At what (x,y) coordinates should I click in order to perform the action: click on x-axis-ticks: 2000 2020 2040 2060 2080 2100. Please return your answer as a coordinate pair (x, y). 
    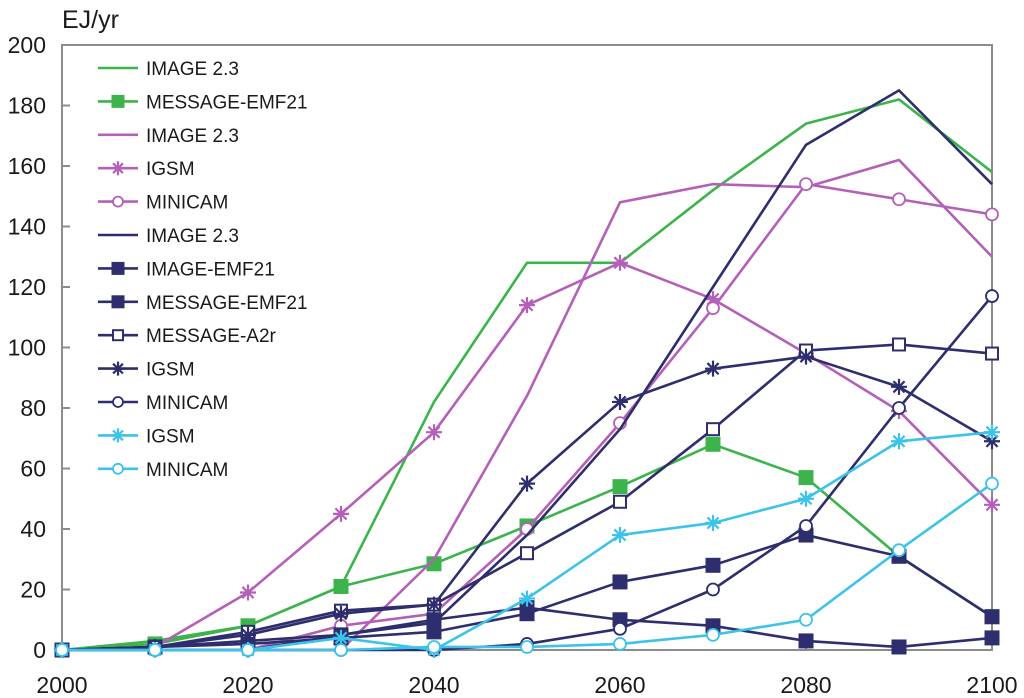
    Looking at the image, I should click on (527, 670).